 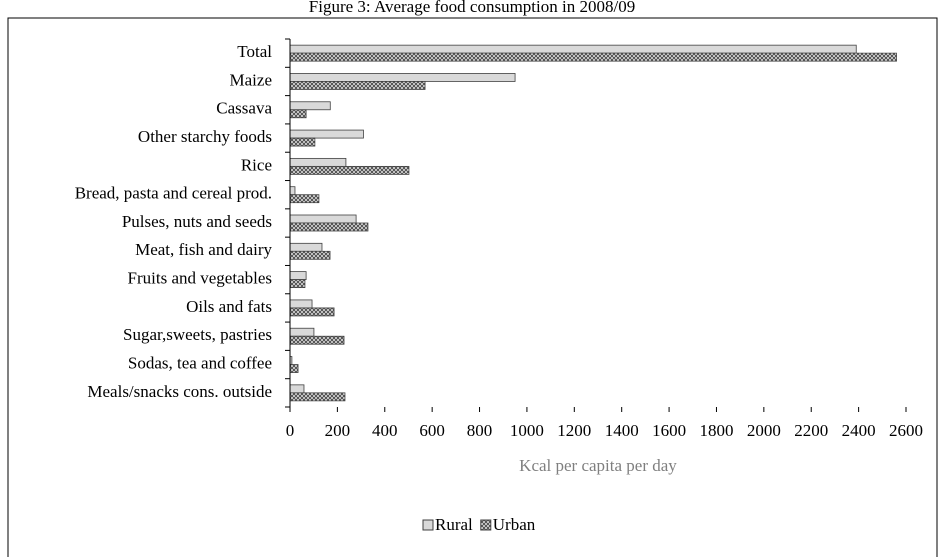 I want to click on x-tick-label: 1800, so click(x=716, y=430).